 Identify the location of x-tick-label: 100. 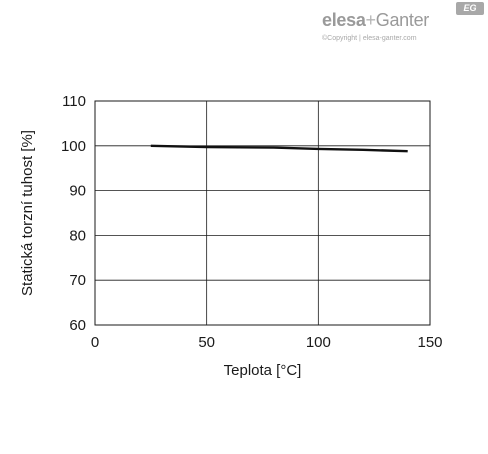
(318, 342).